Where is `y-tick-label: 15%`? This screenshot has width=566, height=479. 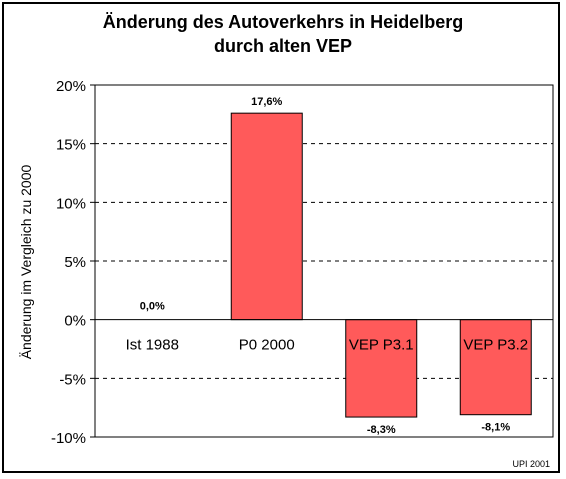 y-tick-label: 15% is located at coordinates (71, 145).